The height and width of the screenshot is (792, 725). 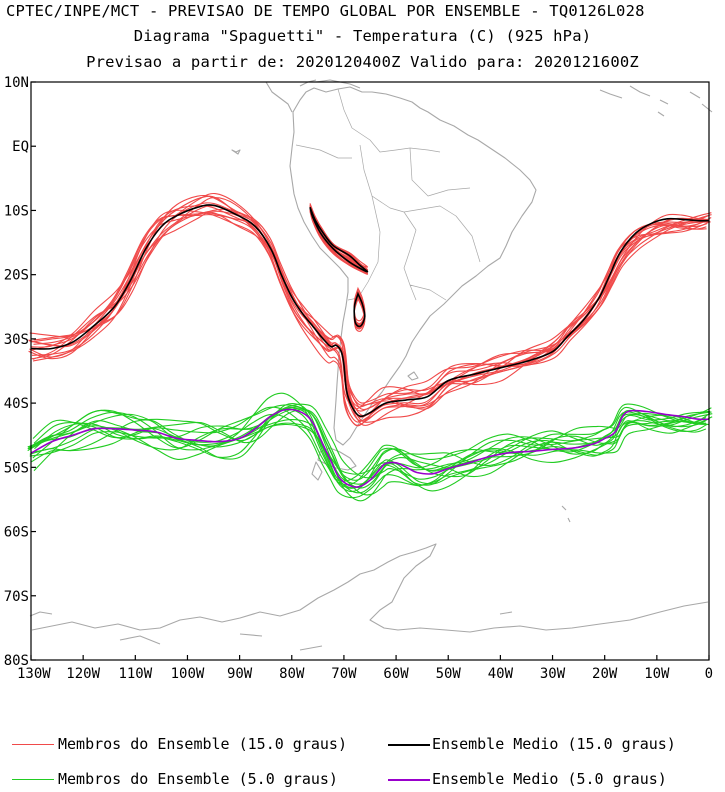 What do you see at coordinates (337, 459) in the screenshot?
I see `tierra-del-fuego` at bounding box center [337, 459].